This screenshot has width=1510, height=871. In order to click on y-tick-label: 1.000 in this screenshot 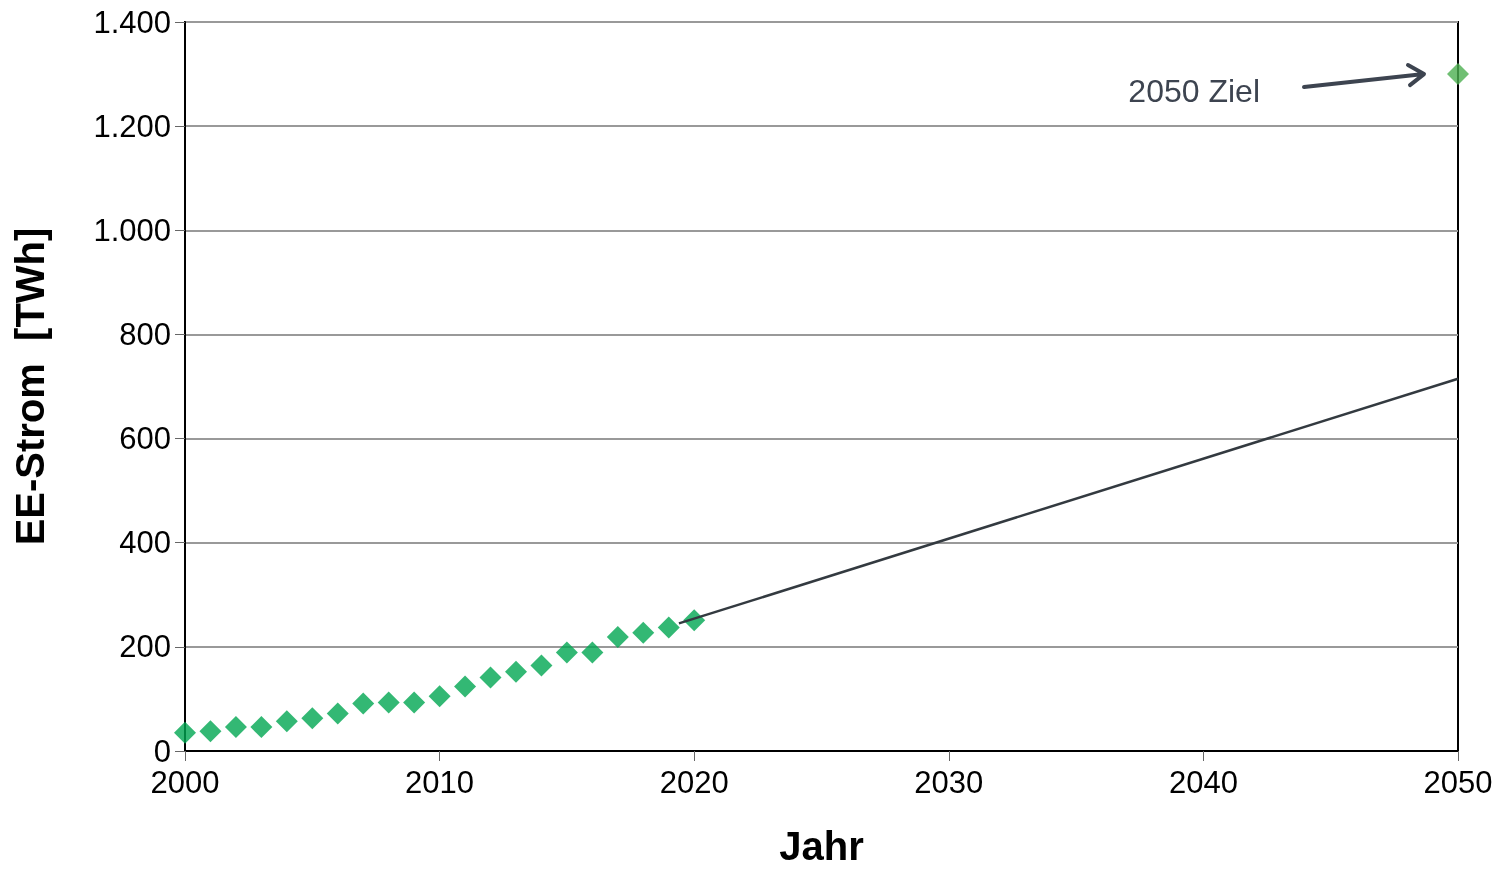, I will do `click(132, 230)`.